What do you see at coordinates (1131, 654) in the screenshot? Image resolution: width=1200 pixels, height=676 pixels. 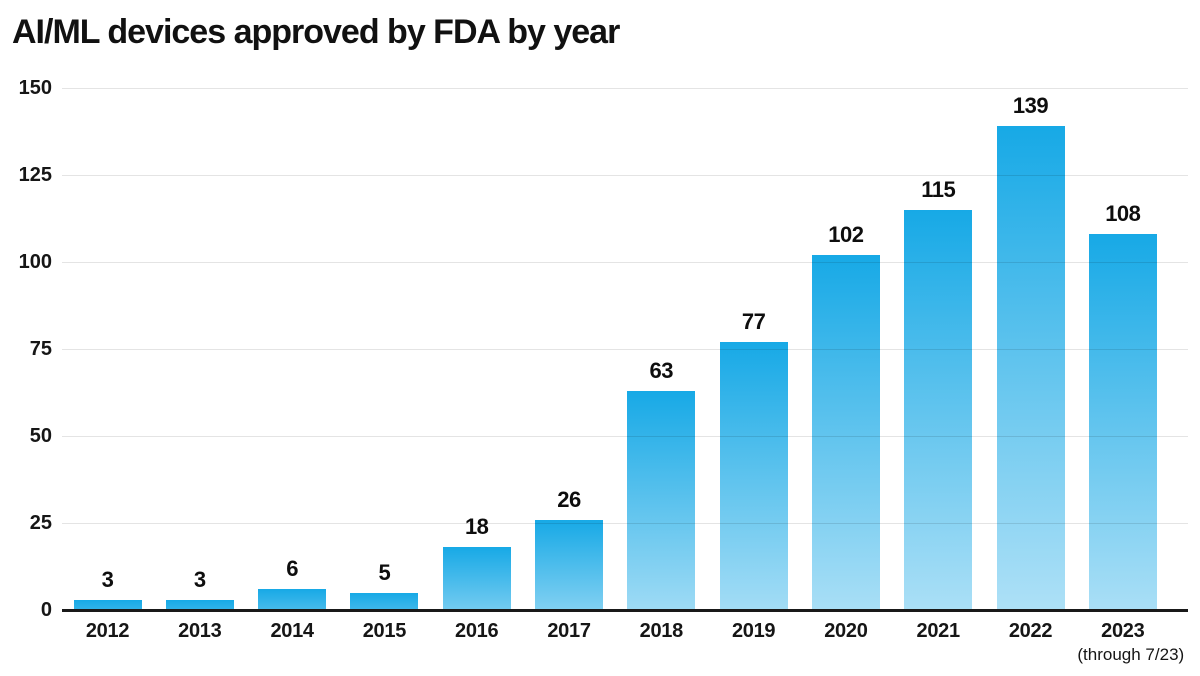 I see `x-tick-note: (through 7/23)` at bounding box center [1131, 654].